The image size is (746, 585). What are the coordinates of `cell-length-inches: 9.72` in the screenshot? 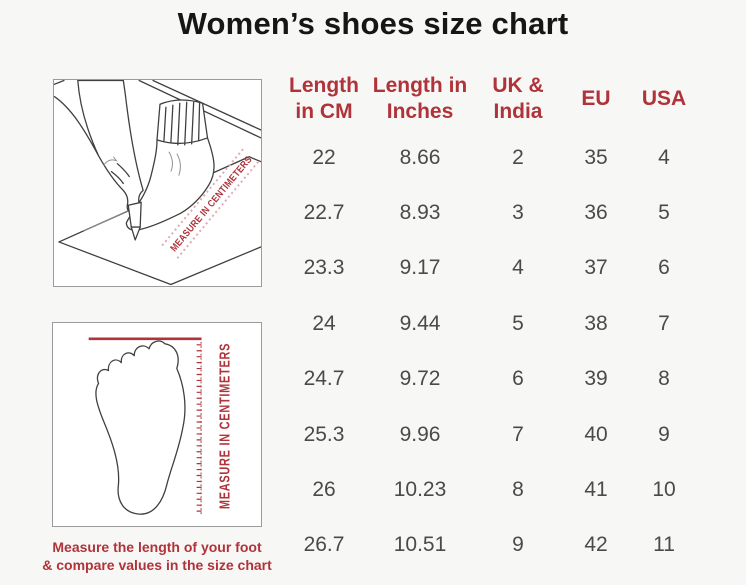 It's located at (420, 379).